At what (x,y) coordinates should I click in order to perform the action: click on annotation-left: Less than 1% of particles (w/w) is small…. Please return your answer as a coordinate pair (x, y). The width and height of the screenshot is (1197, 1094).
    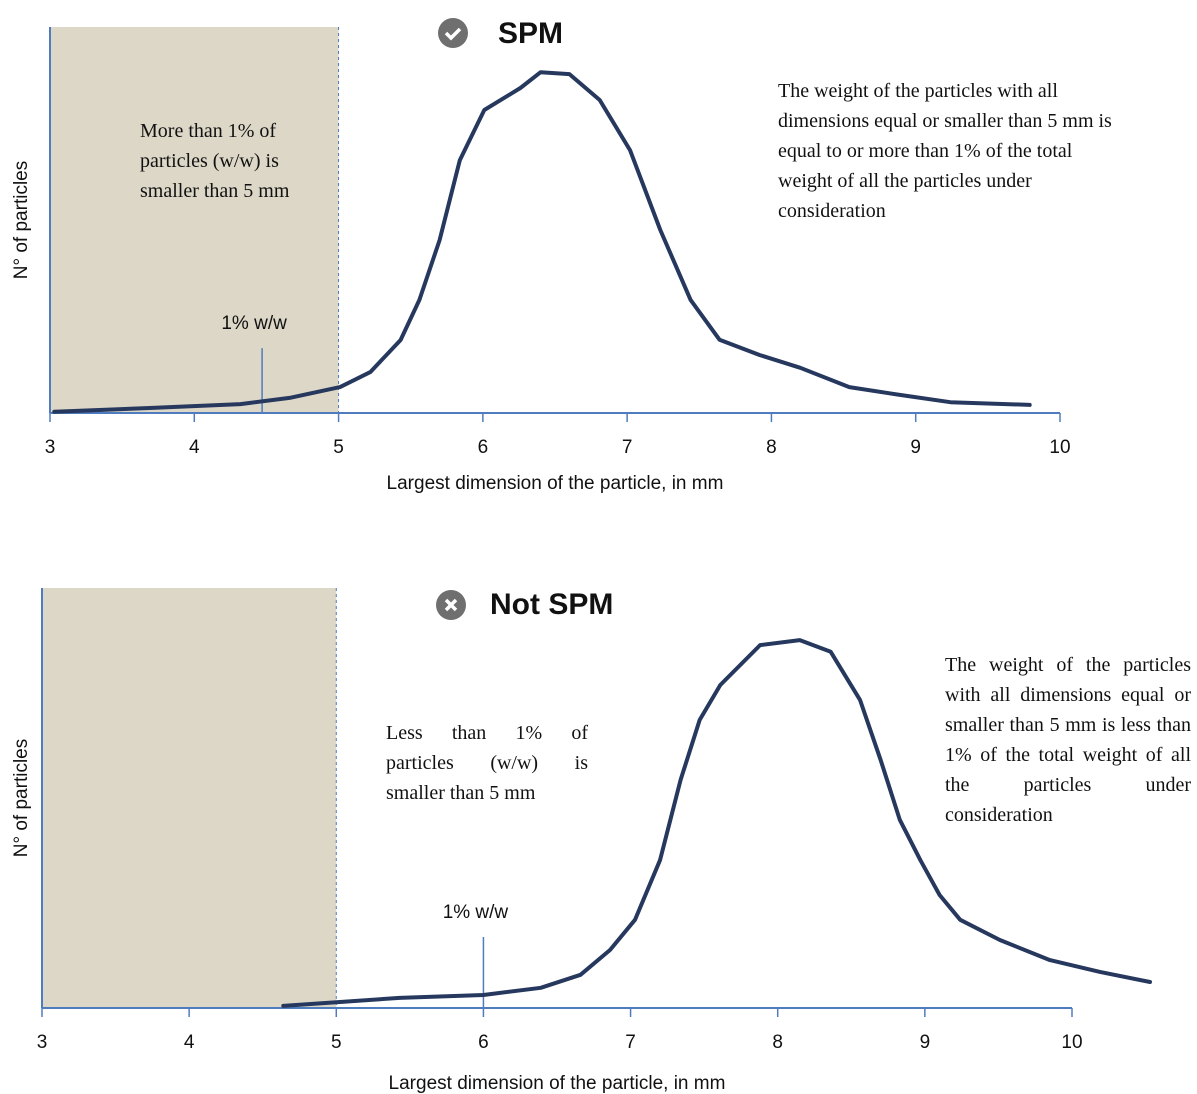
    Looking at the image, I should click on (487, 763).